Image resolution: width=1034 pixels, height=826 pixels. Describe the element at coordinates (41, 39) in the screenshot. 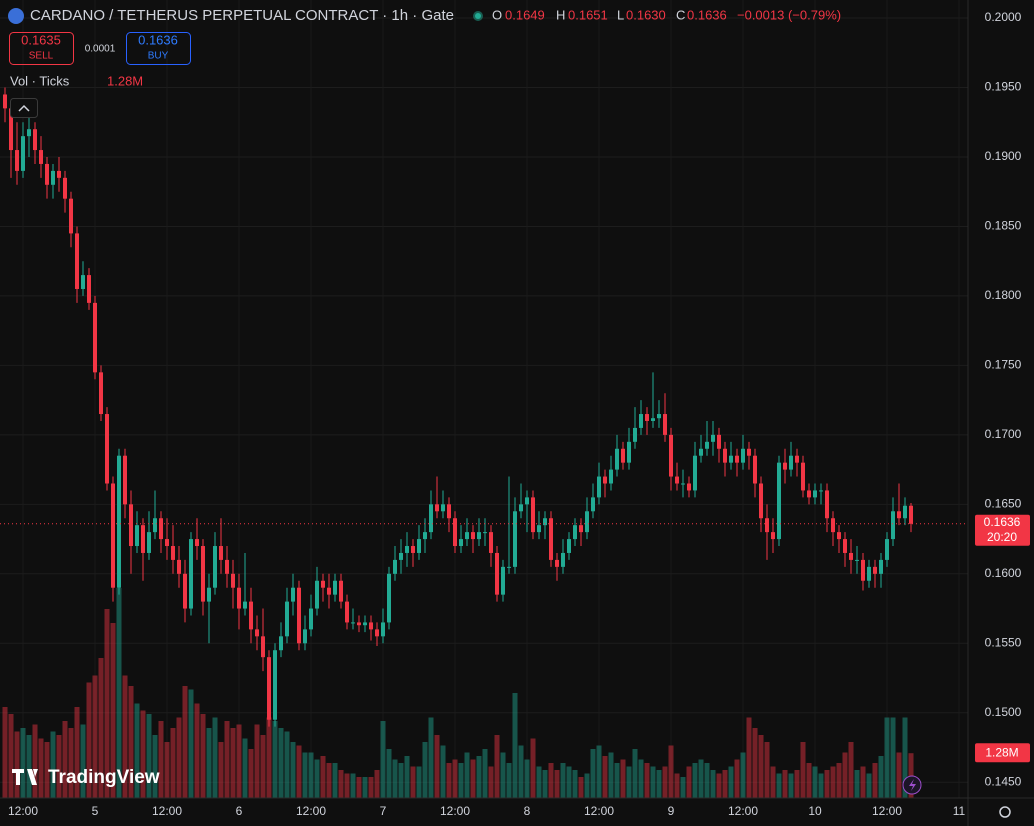

I see `sell-price: 0.1635` at that location.